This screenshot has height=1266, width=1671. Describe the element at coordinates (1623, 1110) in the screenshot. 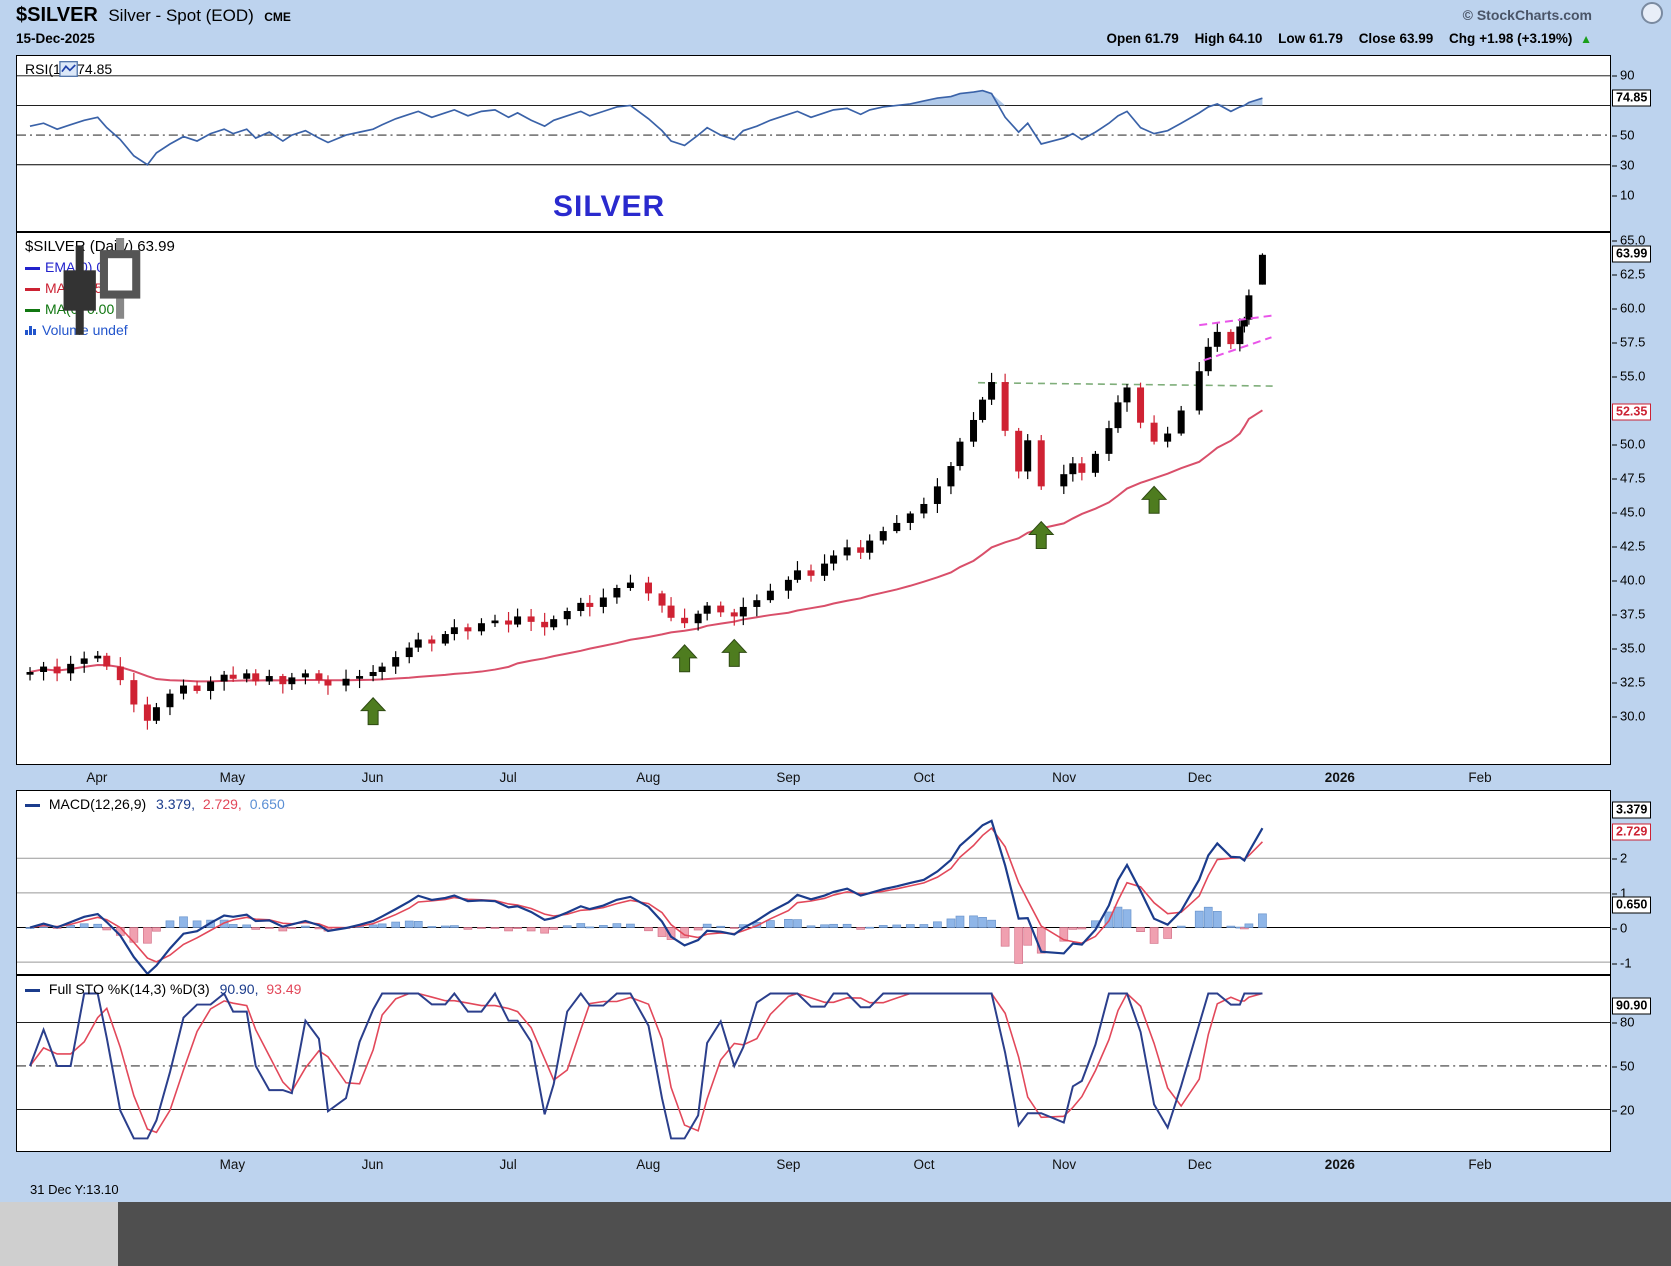

I see `axis-label: 20` at that location.